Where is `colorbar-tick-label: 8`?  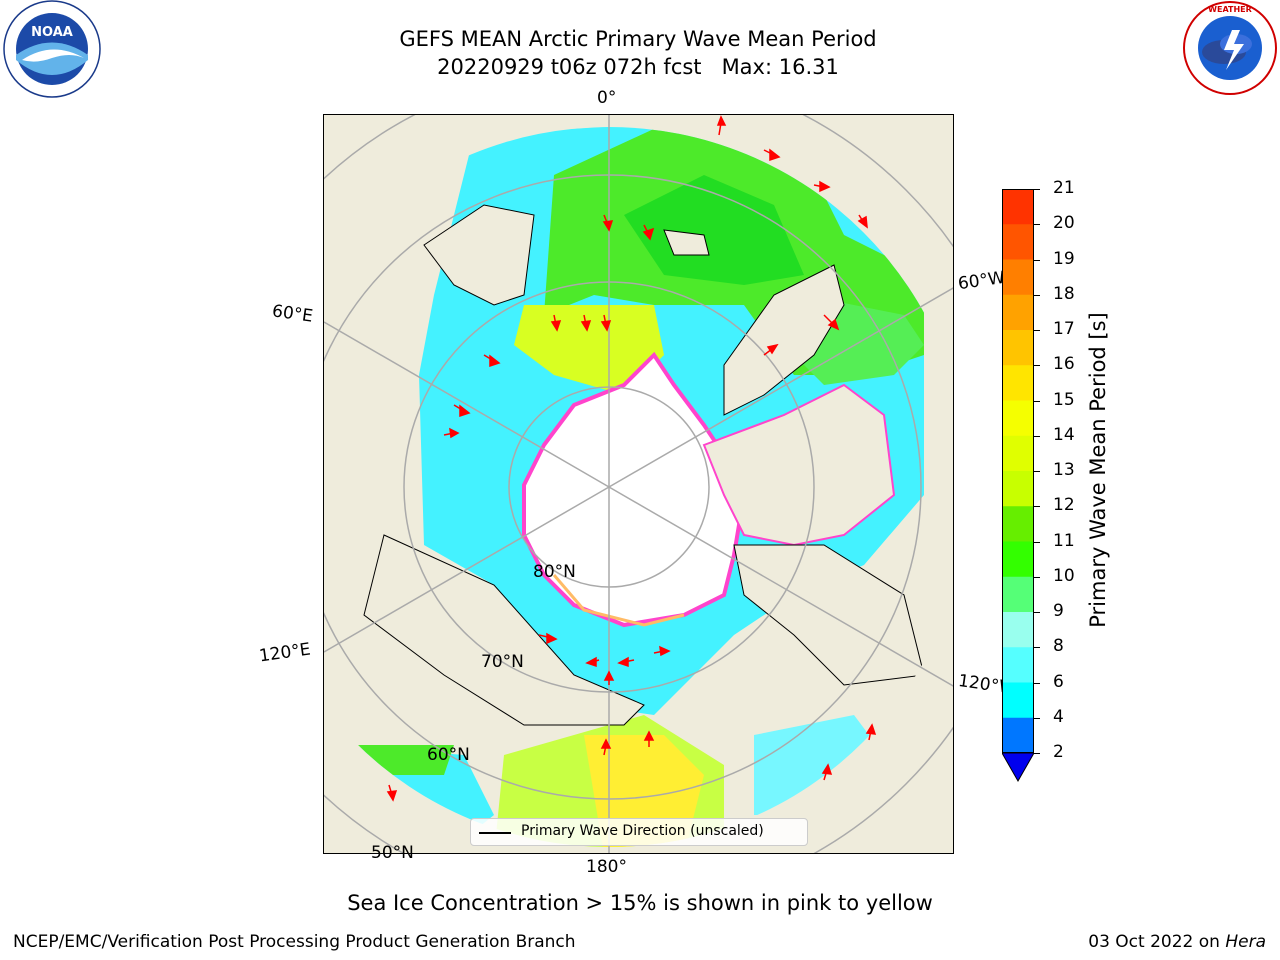
colorbar-tick-label: 8 is located at coordinates (1058, 646).